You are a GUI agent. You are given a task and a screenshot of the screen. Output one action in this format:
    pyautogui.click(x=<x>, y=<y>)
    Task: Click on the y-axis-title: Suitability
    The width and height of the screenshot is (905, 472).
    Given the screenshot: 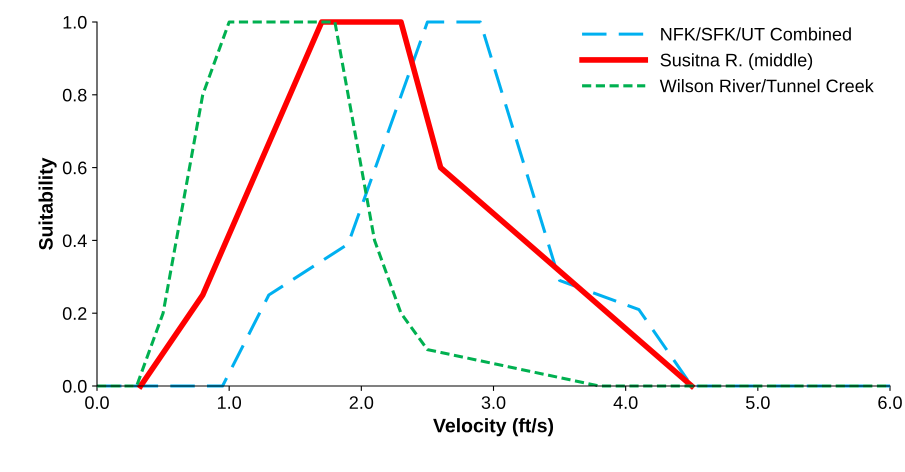 What is the action you would take?
    pyautogui.click(x=47, y=204)
    